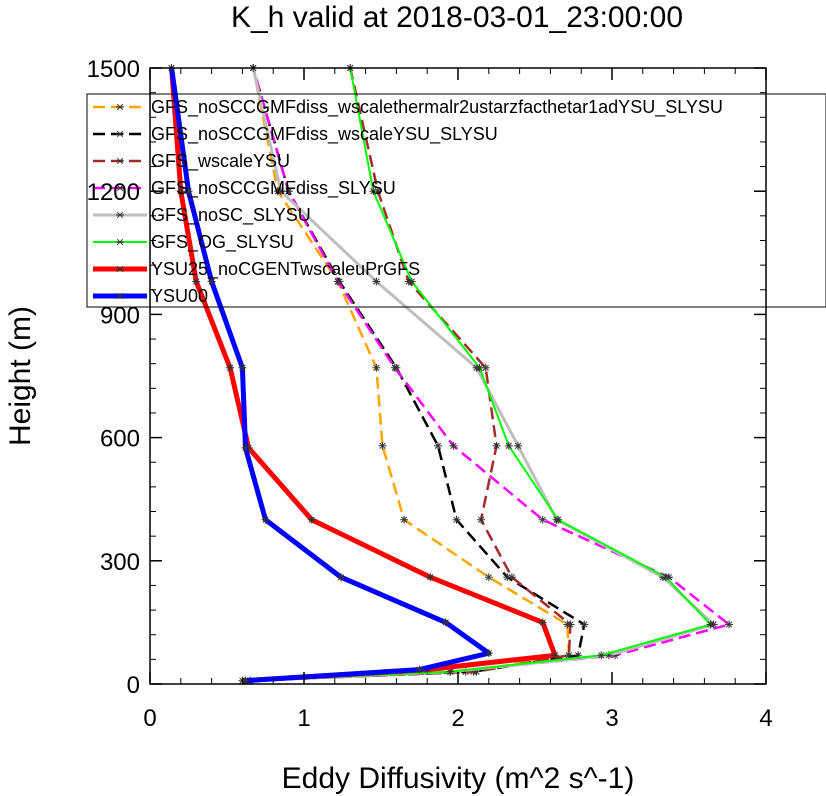 This screenshot has width=826, height=796. What do you see at coordinates (113, 69) in the screenshot?
I see `y-tick-label: 1500` at bounding box center [113, 69].